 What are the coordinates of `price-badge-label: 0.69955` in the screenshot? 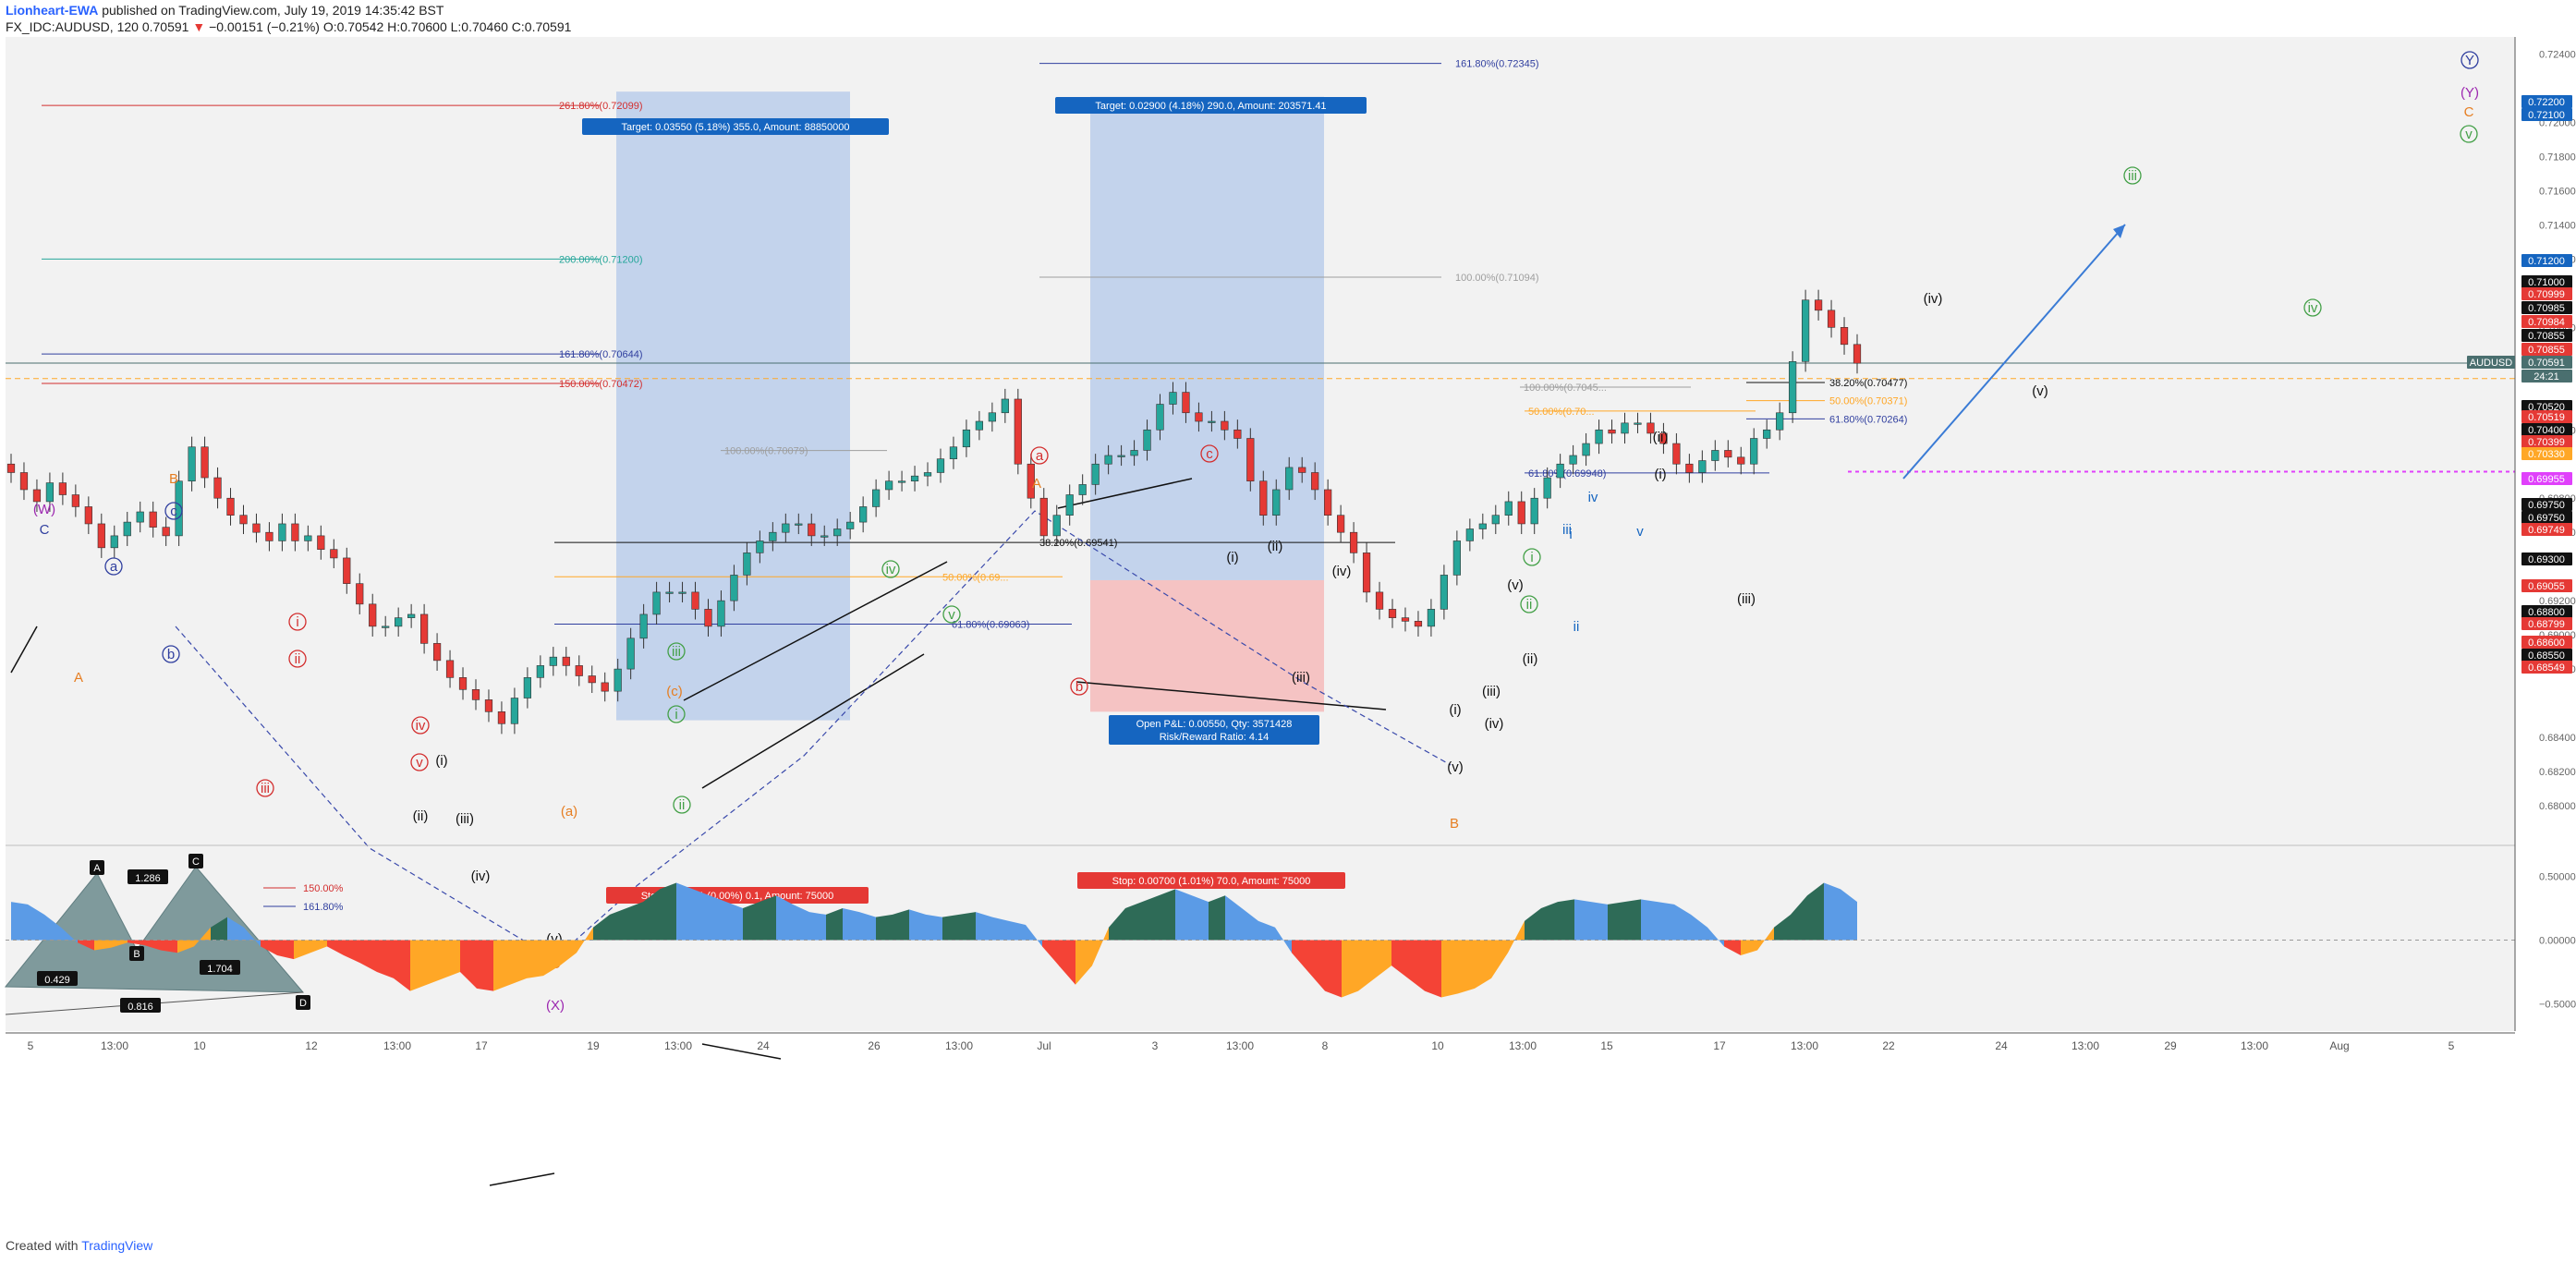 It's located at (2546, 479).